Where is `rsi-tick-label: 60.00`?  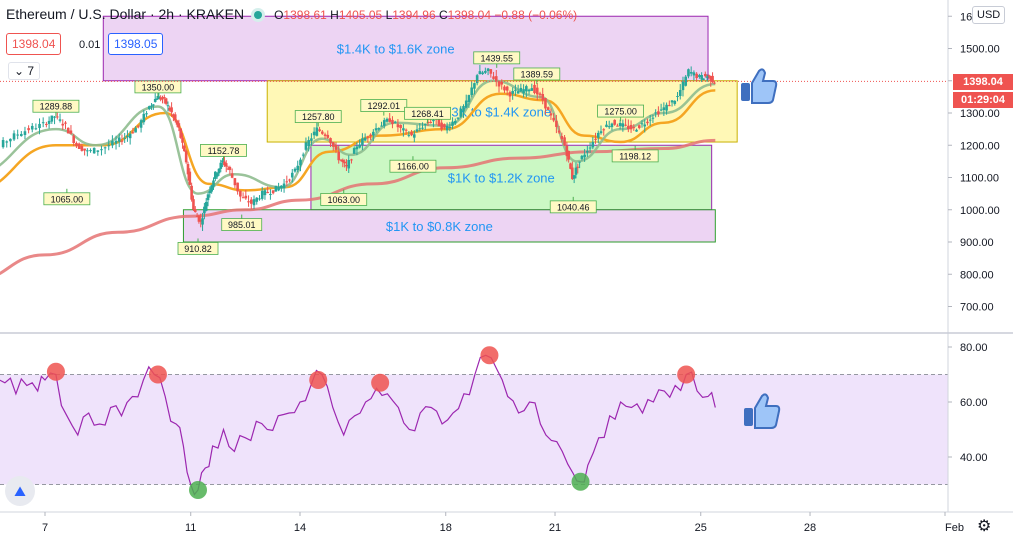 rsi-tick-label: 60.00 is located at coordinates (974, 403).